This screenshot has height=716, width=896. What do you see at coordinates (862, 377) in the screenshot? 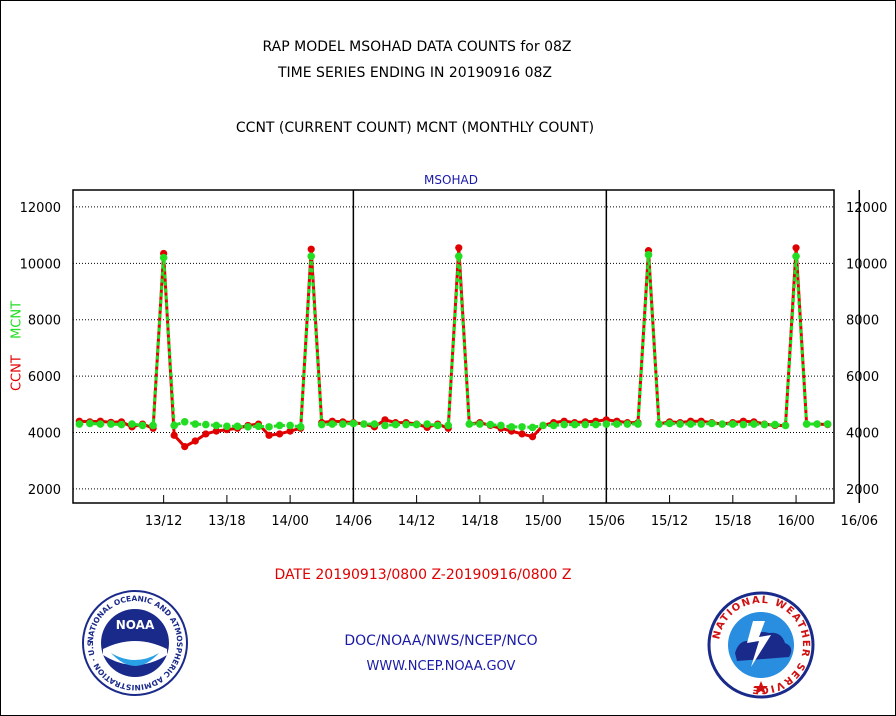
I see `y-tick-label-right: 6000` at bounding box center [862, 377].